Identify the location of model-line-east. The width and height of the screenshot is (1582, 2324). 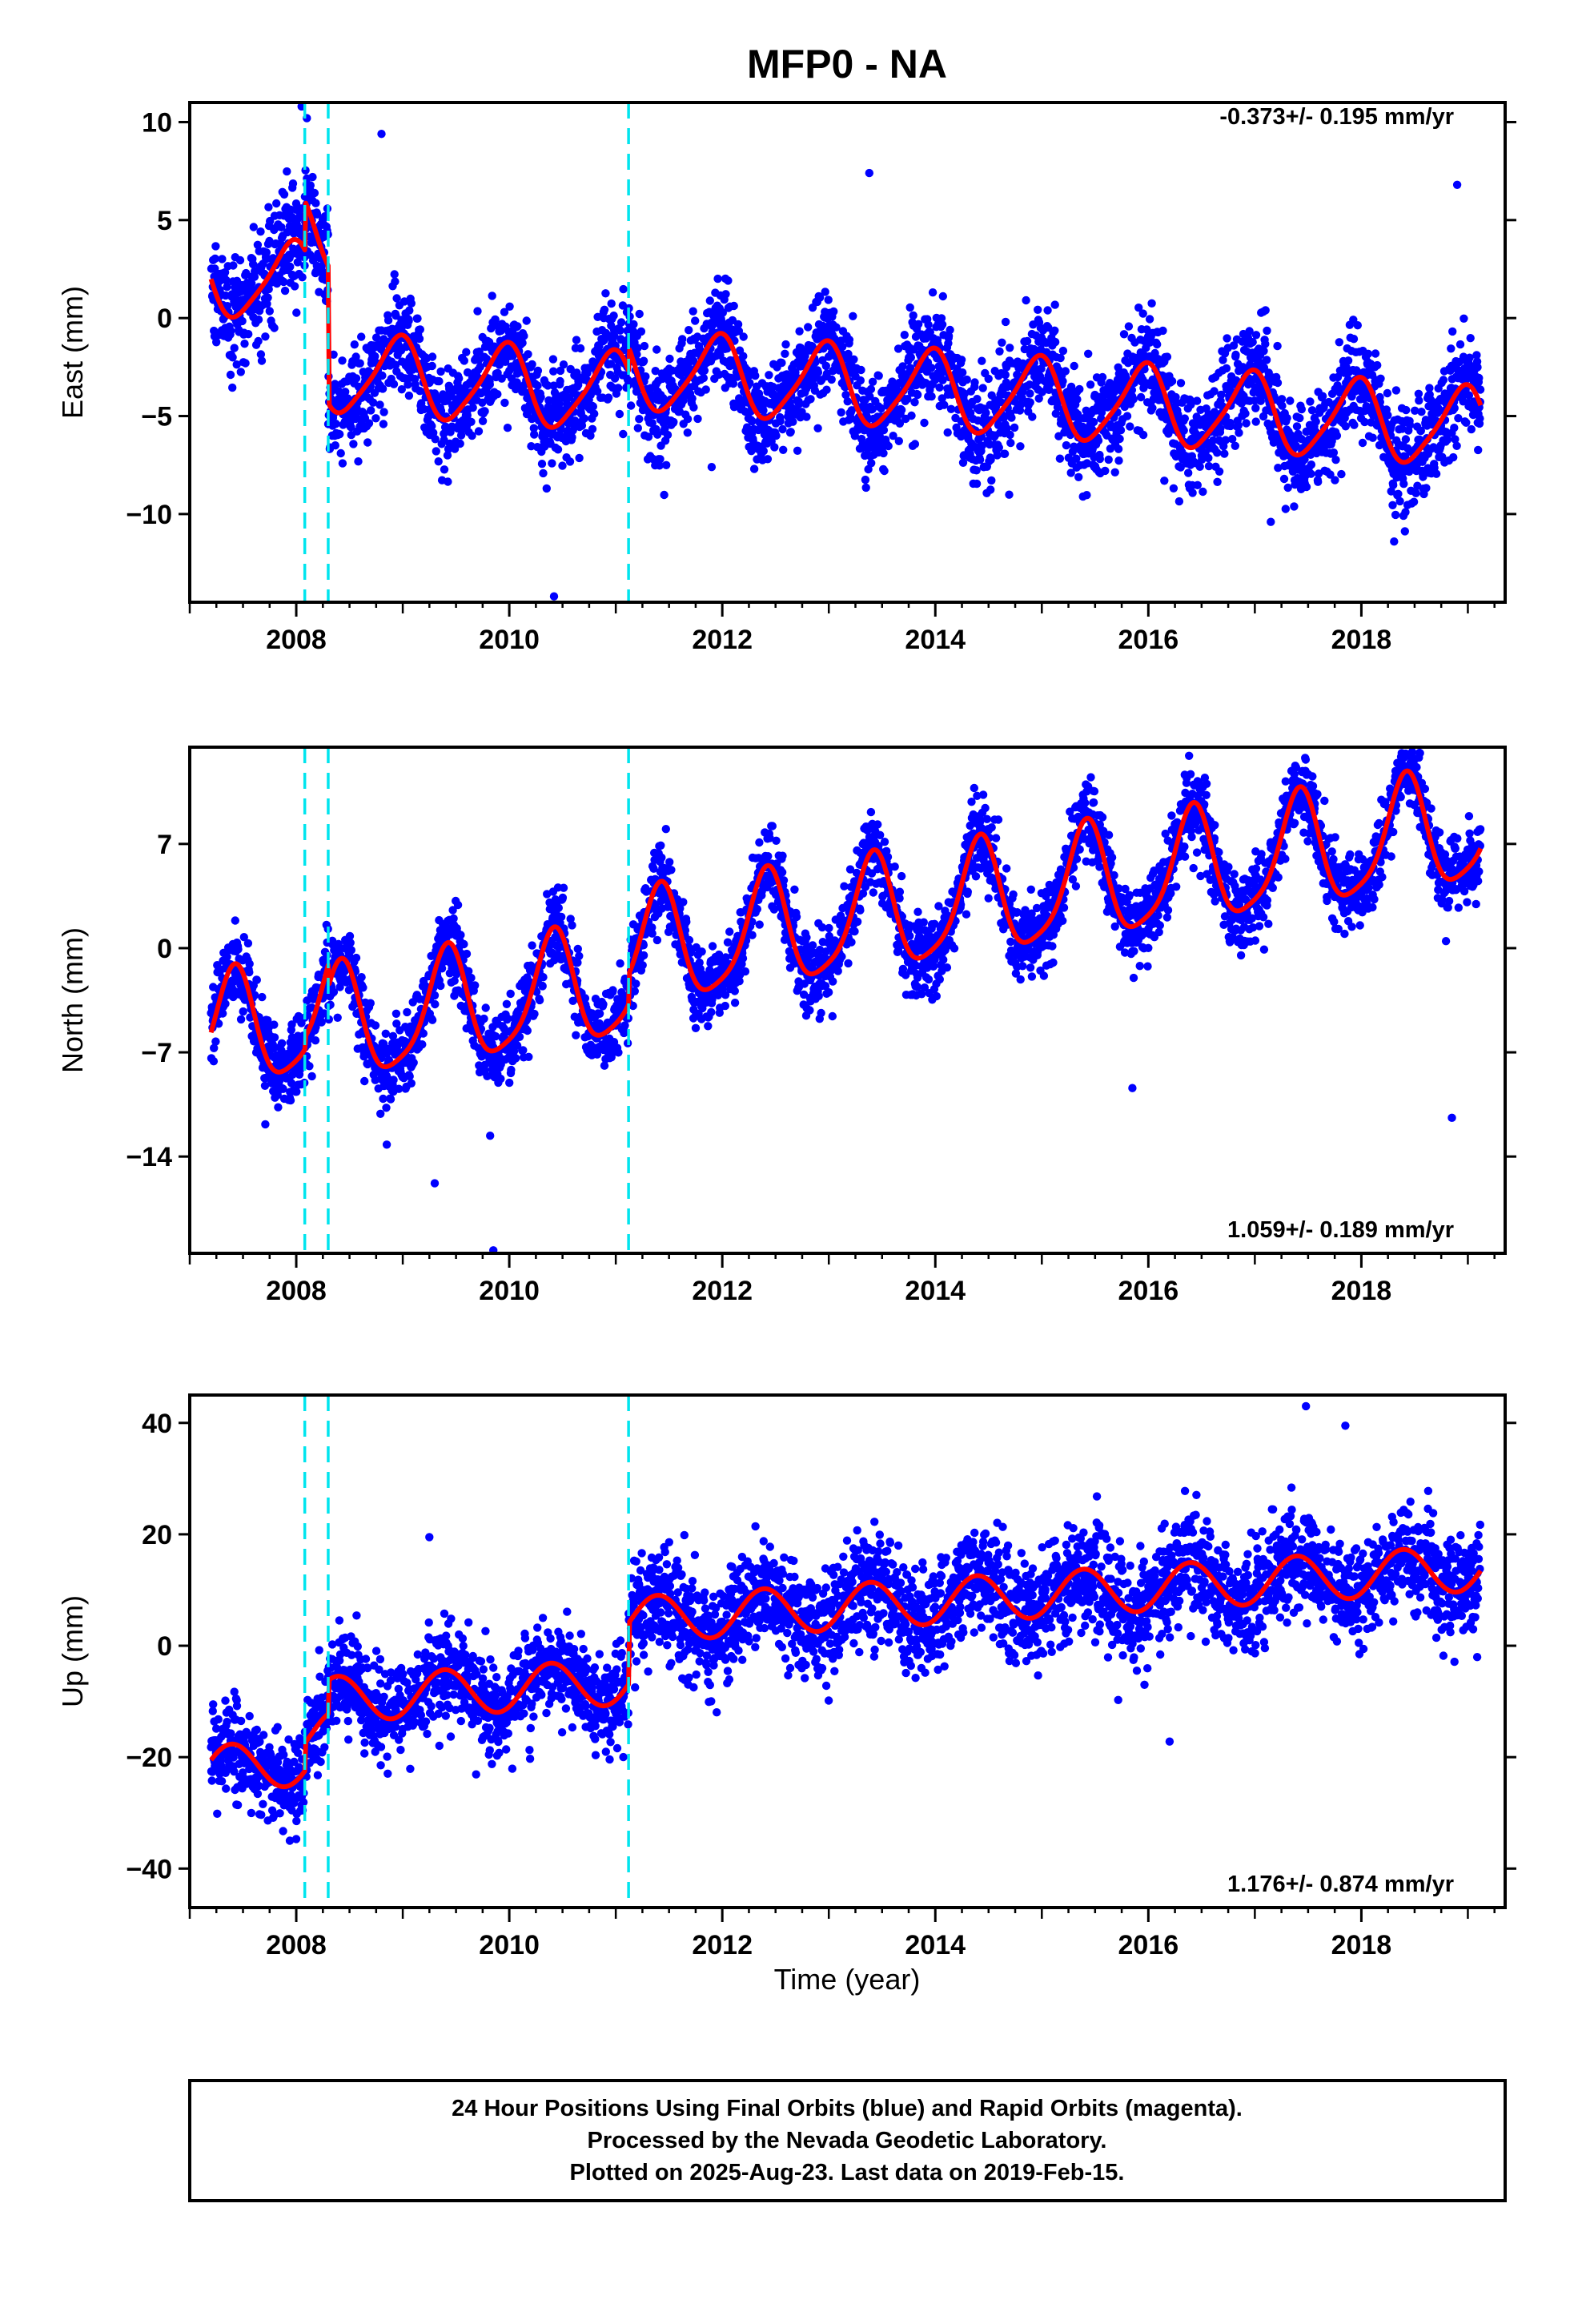
(846, 332).